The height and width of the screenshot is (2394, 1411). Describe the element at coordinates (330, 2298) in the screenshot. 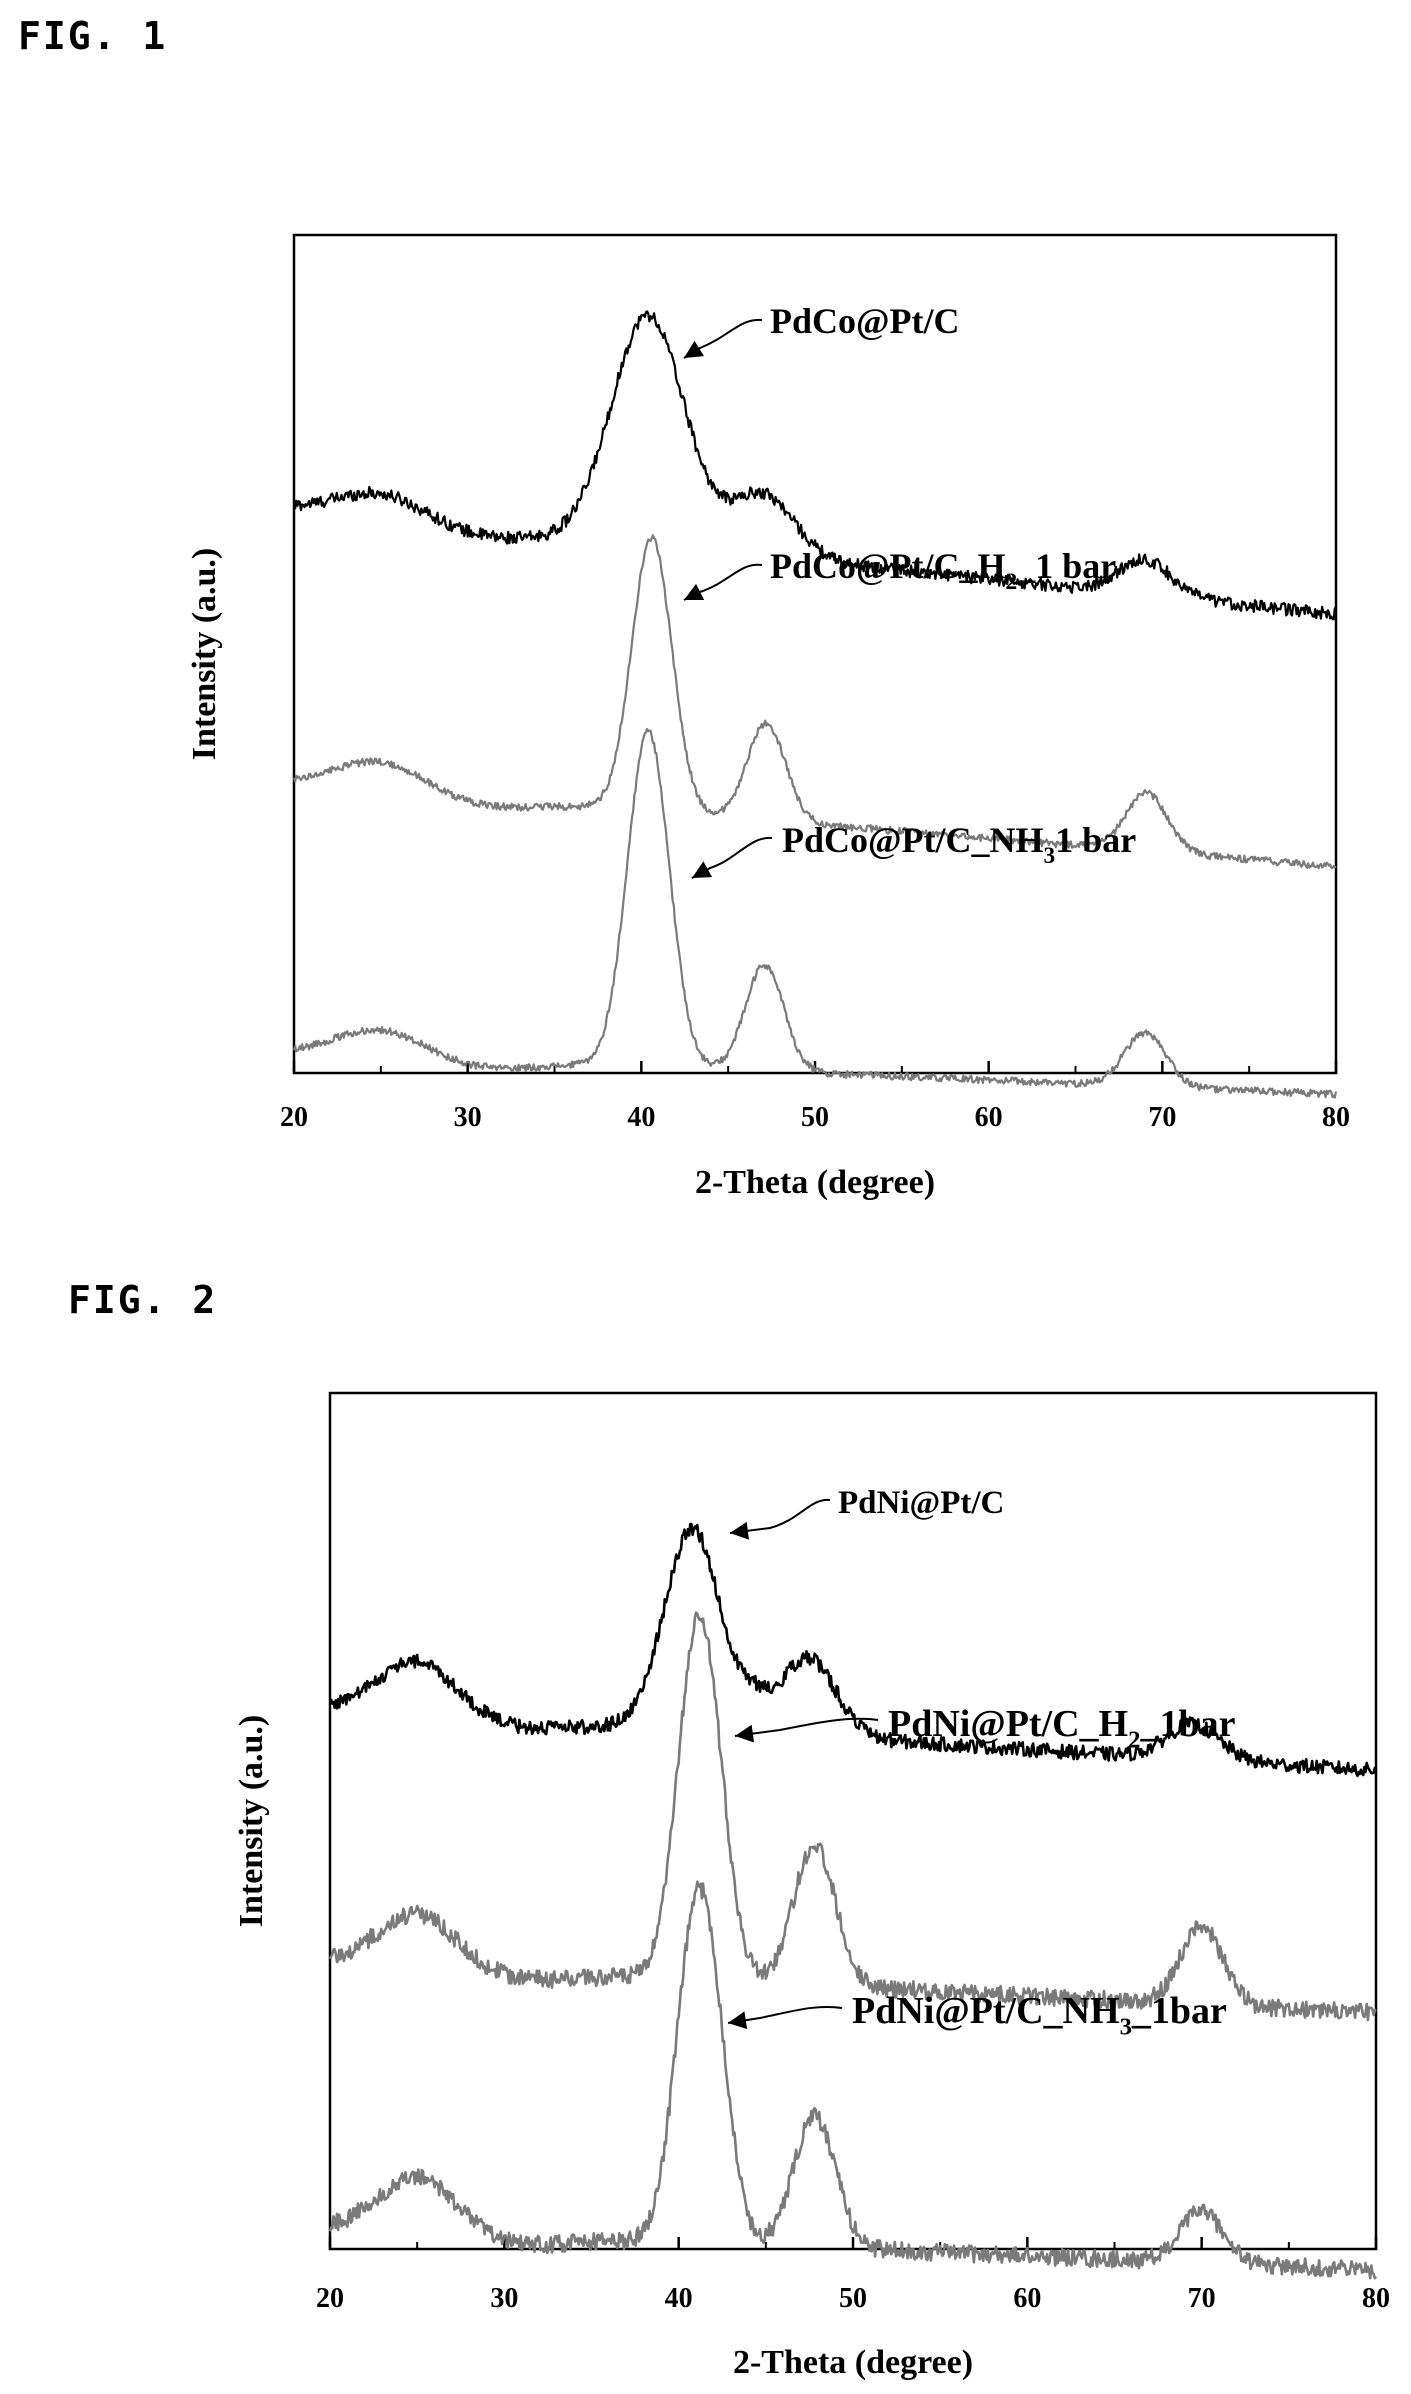

I see `fig2-xtick-label: 20` at that location.